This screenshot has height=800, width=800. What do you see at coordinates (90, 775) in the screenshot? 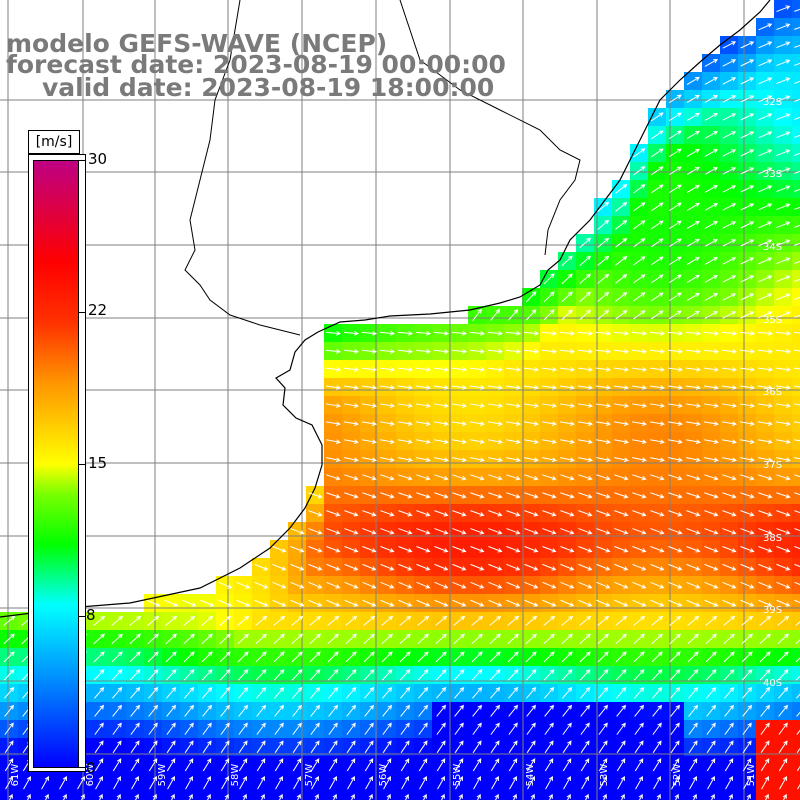
I see `longitude-label: 60W` at bounding box center [90, 775].